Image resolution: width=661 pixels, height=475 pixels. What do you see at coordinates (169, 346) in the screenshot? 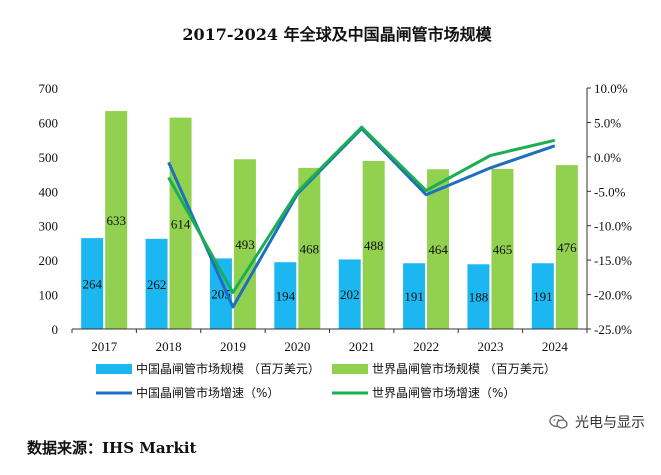
I see `x-tick-label: 2018` at bounding box center [169, 346].